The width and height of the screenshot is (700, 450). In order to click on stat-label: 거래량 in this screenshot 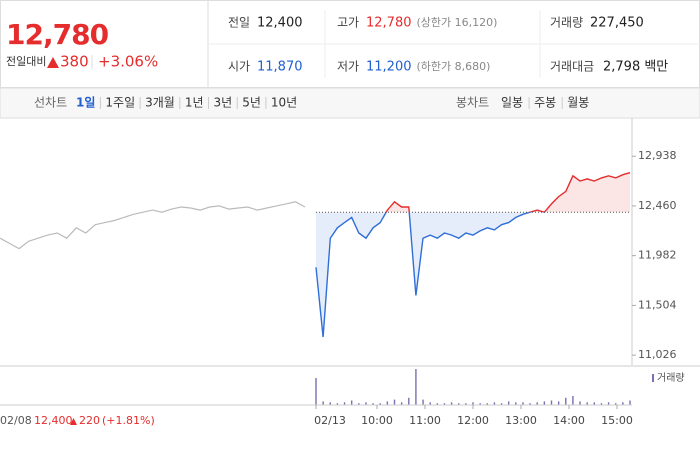, I will do `click(566, 23)`.